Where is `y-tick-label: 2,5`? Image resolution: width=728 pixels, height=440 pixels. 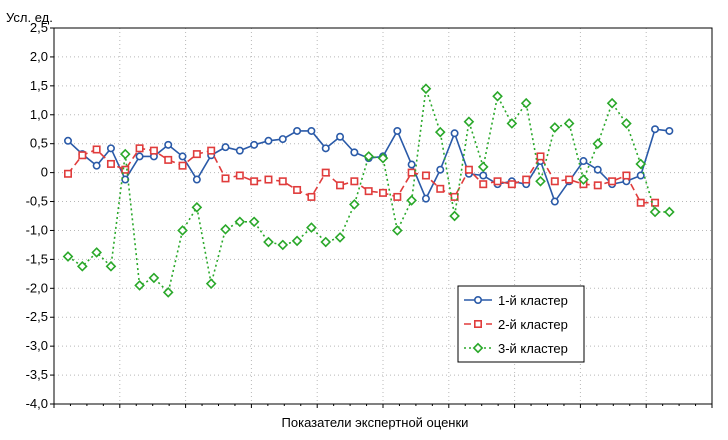
y-tick-label: 2,5 is located at coordinates (39, 27).